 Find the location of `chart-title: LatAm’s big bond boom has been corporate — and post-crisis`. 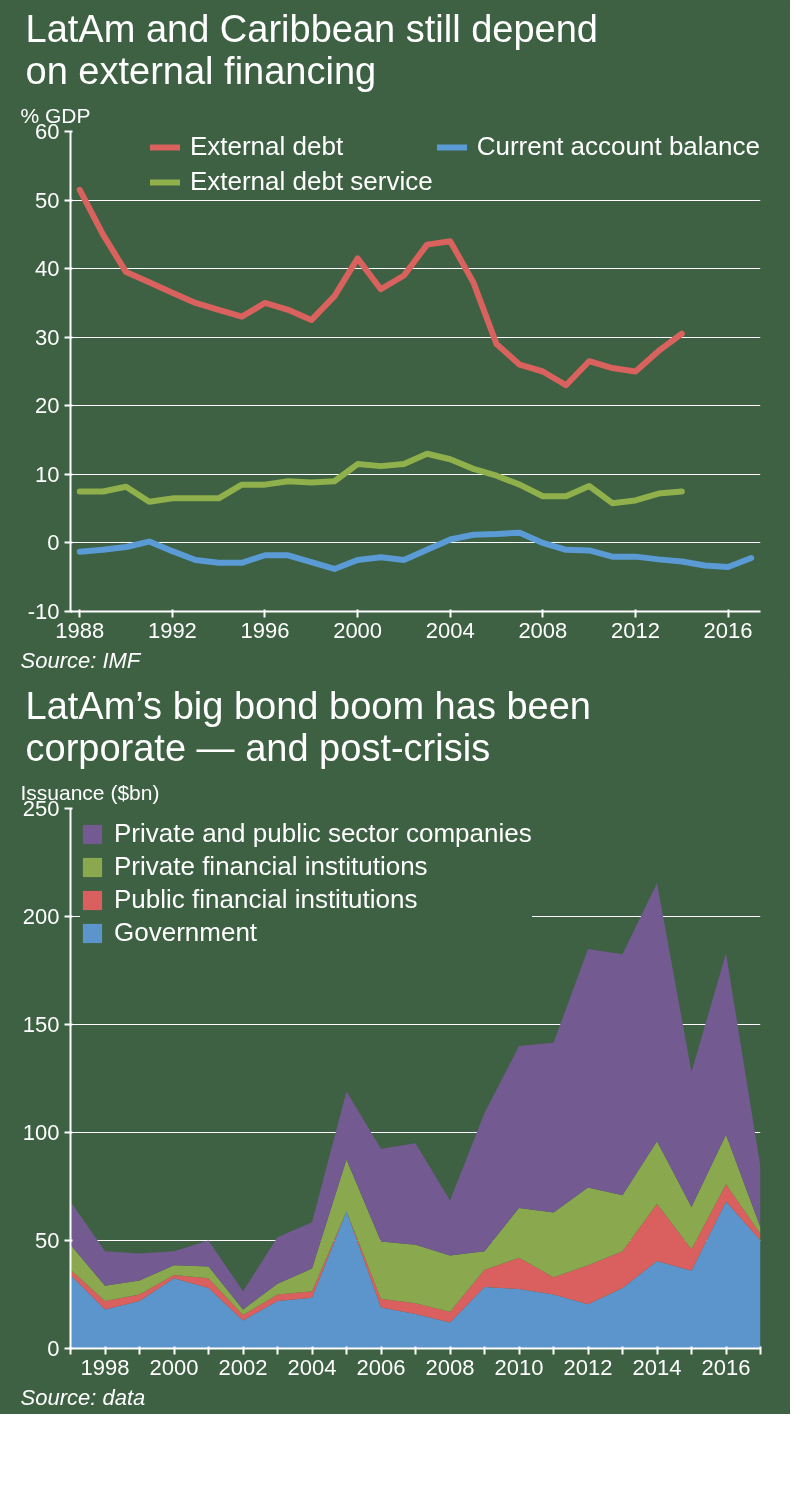

chart-title: LatAm’s big bond boom has been corporate — and post-crisis is located at coordinates (308, 726).